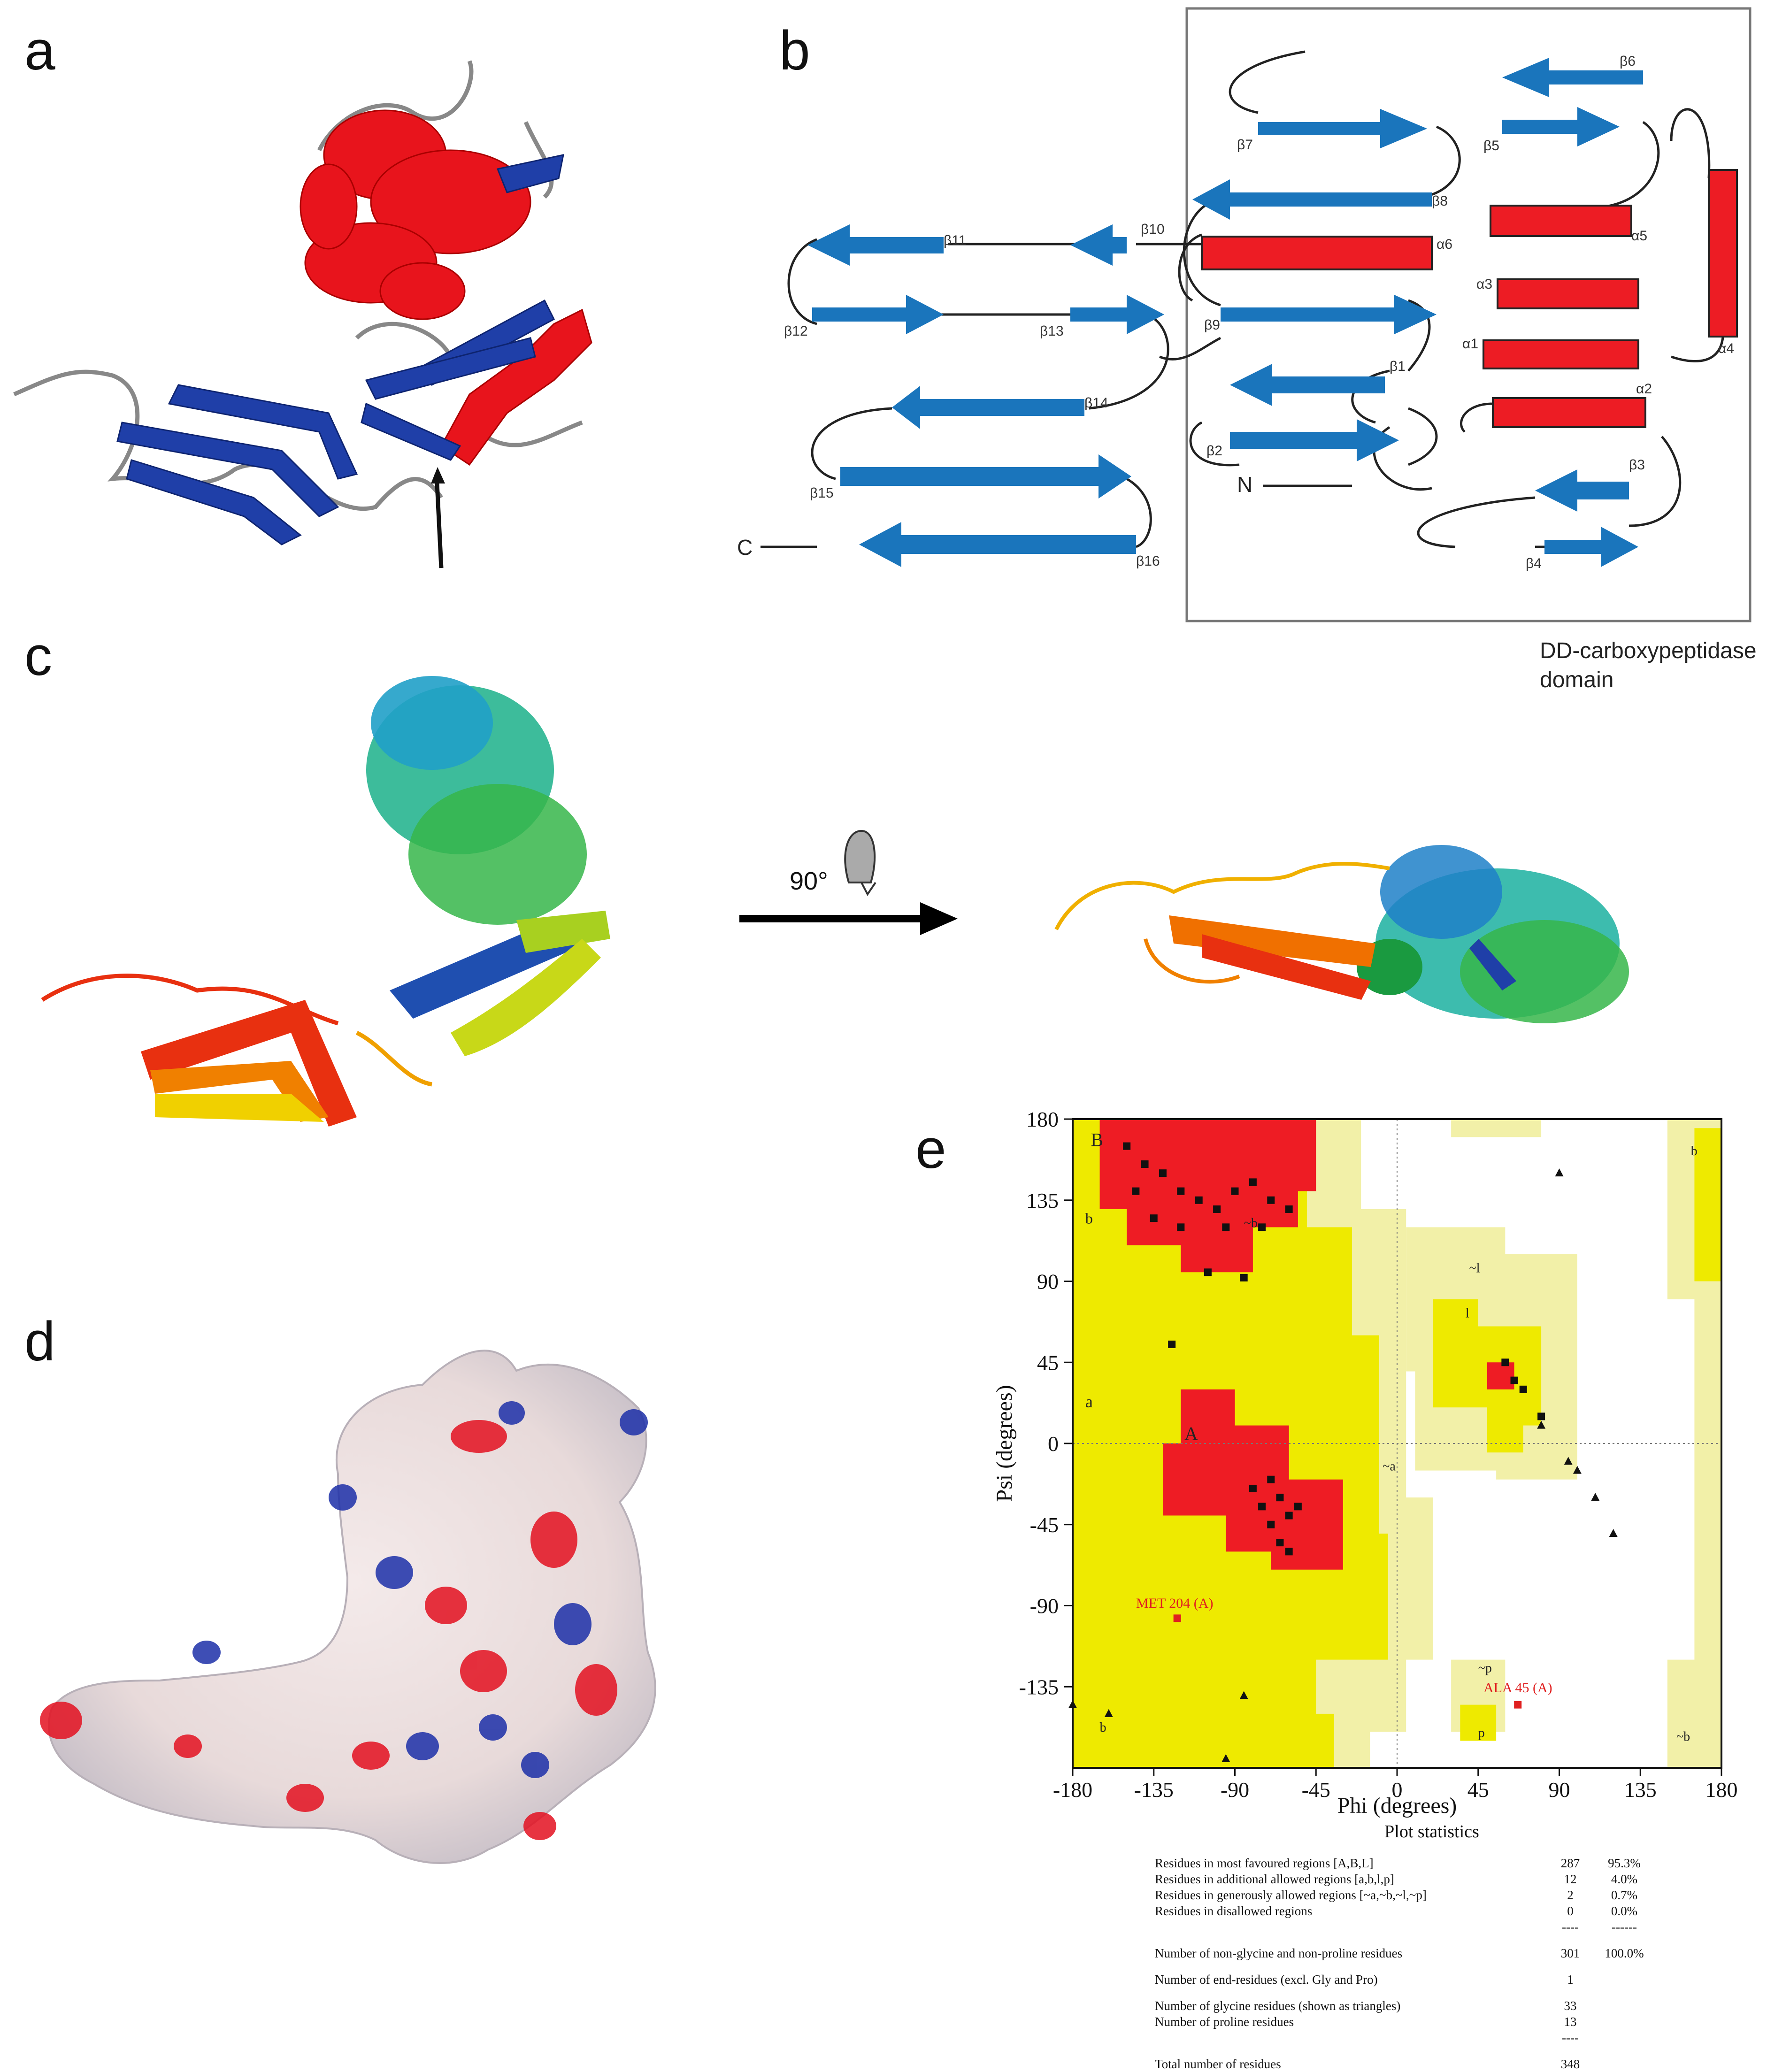 The height and width of the screenshot is (2072, 1790). I want to click on annotation-met204: MET 204 (A), so click(1174, 1603).